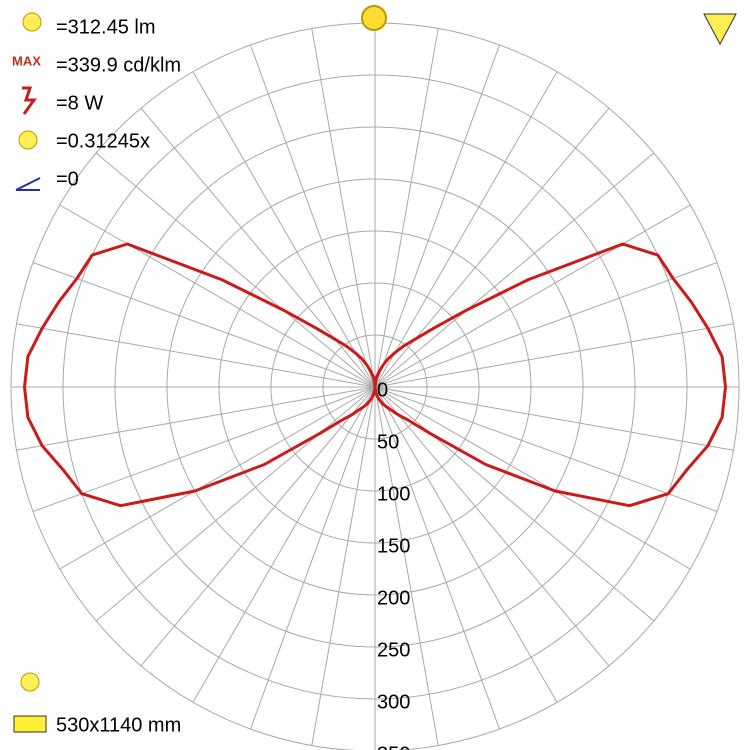 This screenshot has height=750, width=750. I want to click on r-tick-label: 350, so click(393, 746).